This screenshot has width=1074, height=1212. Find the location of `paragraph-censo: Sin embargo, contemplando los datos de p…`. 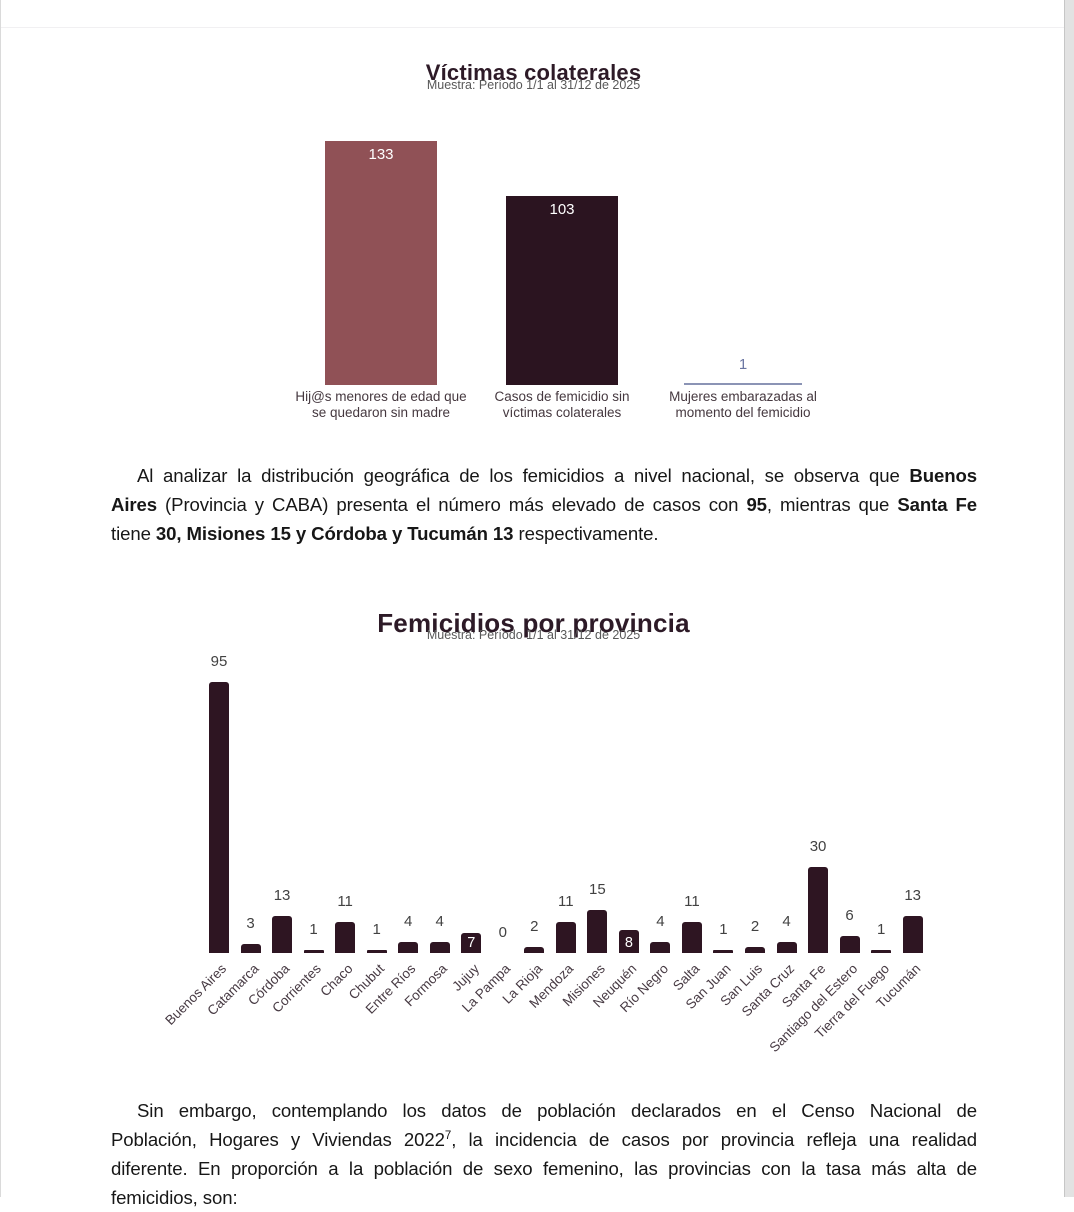

paragraph-censo: Sin embargo, contemplando los datos de p… is located at coordinates (544, 1154).